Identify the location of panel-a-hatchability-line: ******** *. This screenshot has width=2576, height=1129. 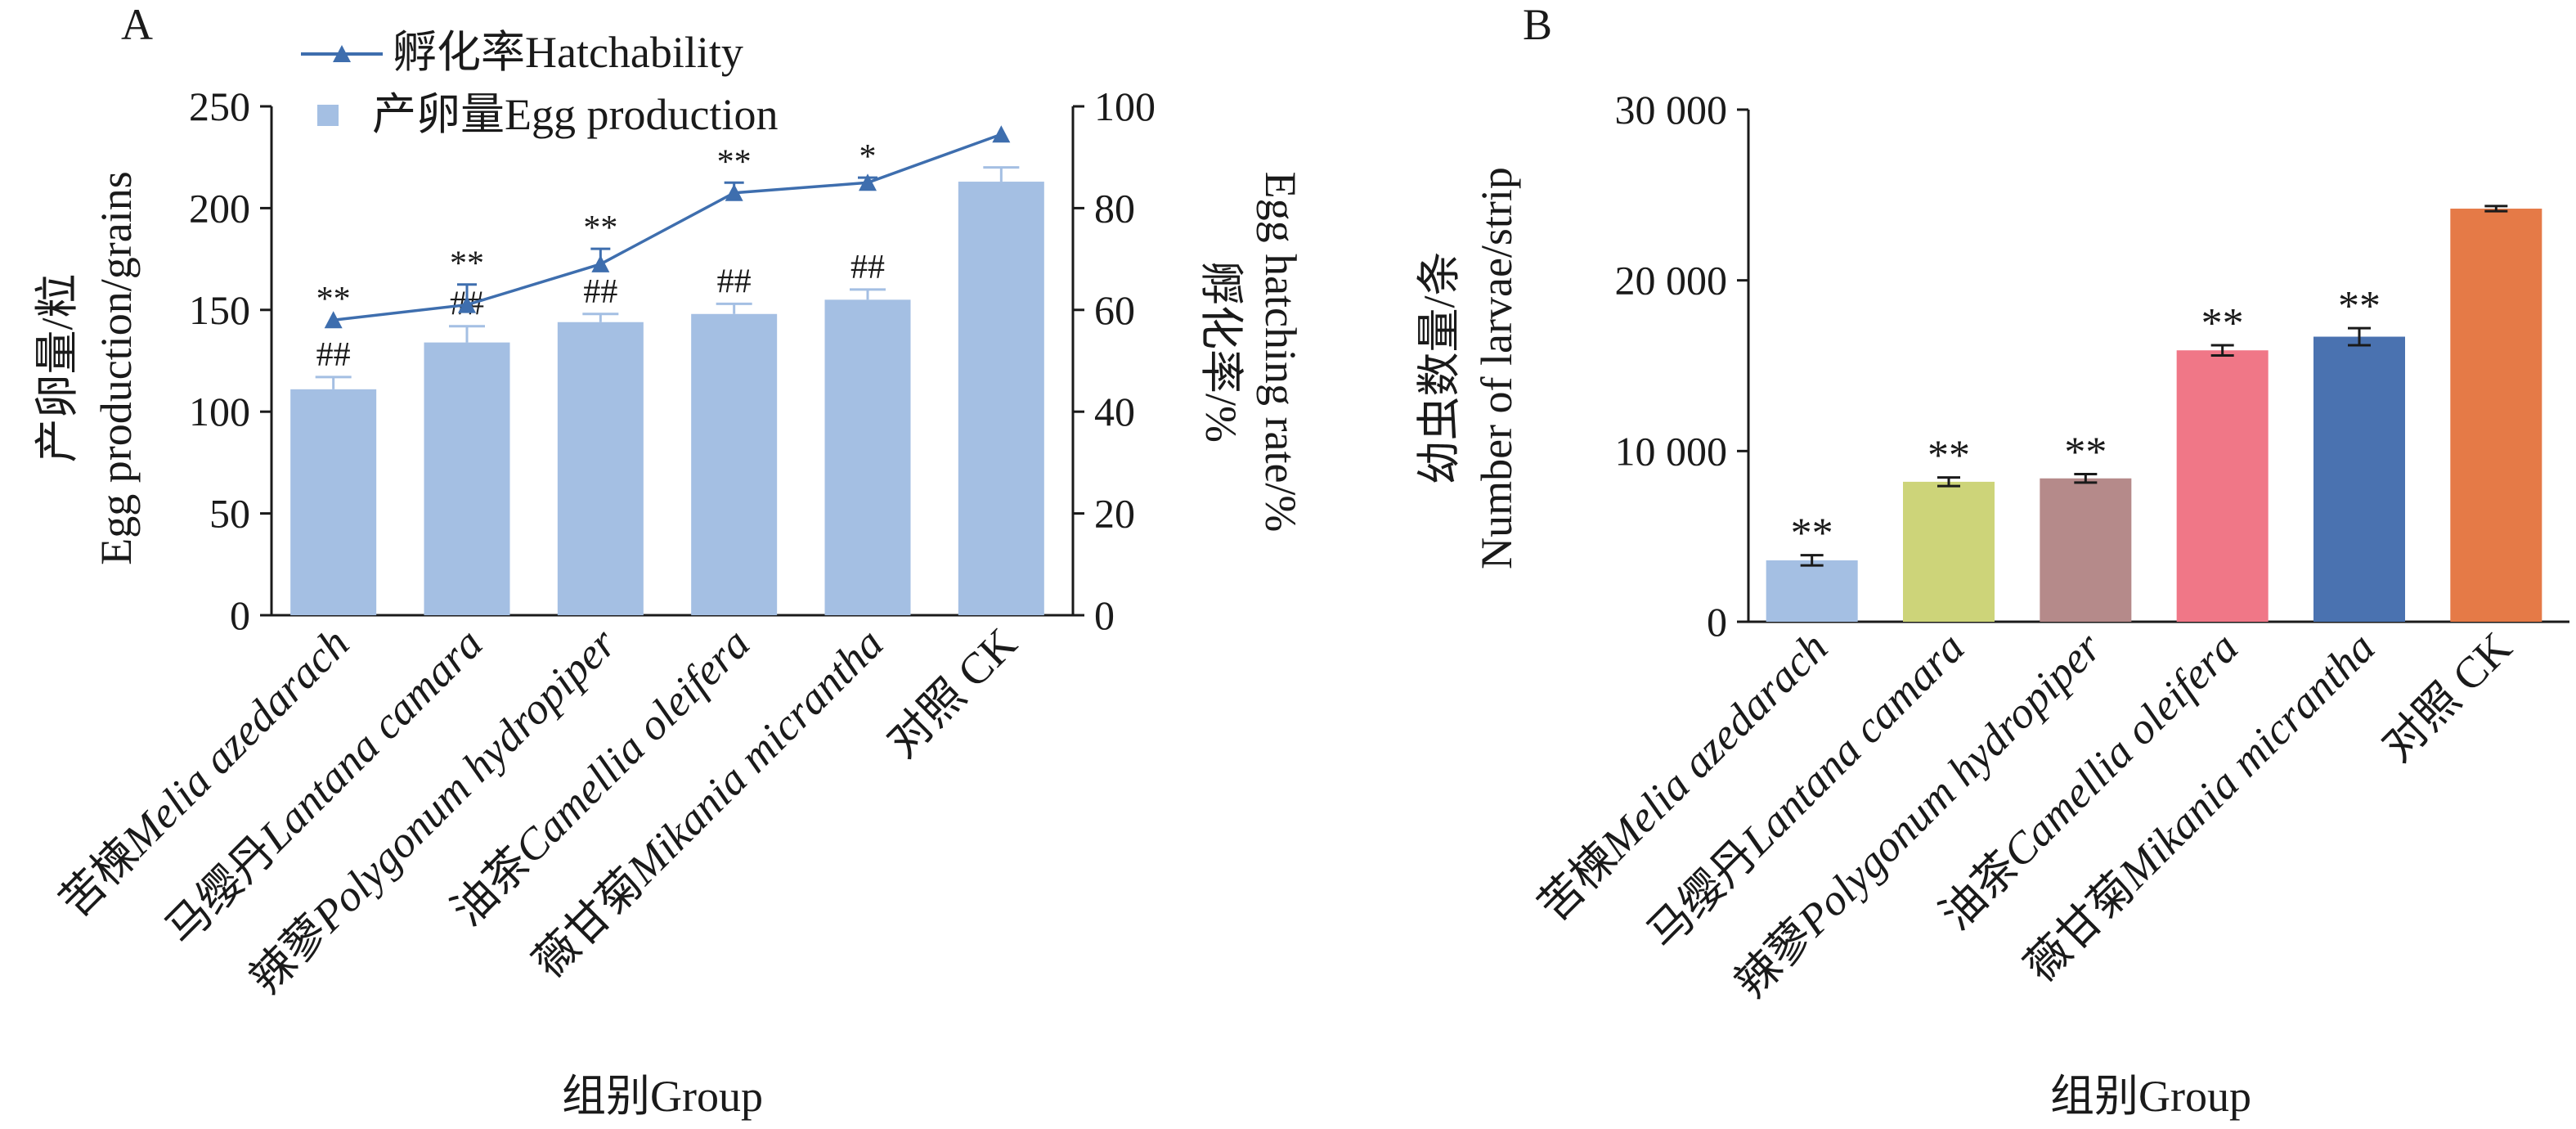
(663, 227).